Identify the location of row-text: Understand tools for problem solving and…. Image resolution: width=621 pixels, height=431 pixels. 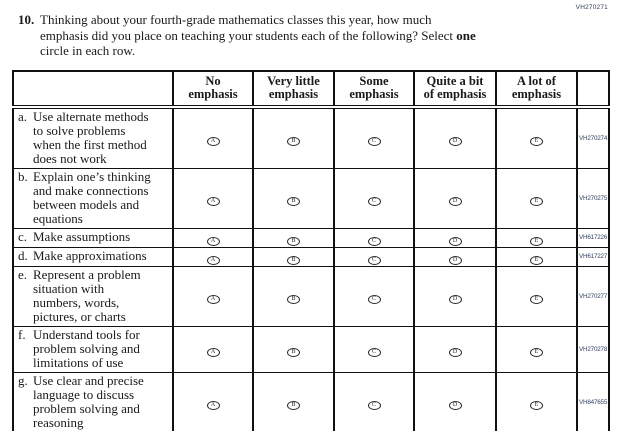
(86, 348).